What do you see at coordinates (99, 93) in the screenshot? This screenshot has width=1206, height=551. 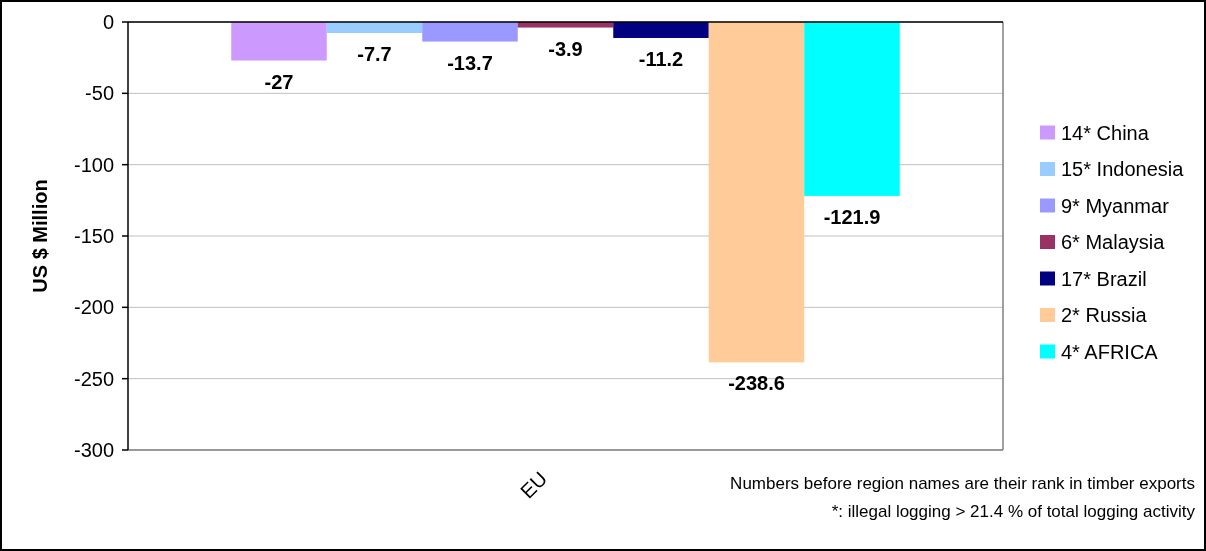 I see `y-tick-label: -50` at bounding box center [99, 93].